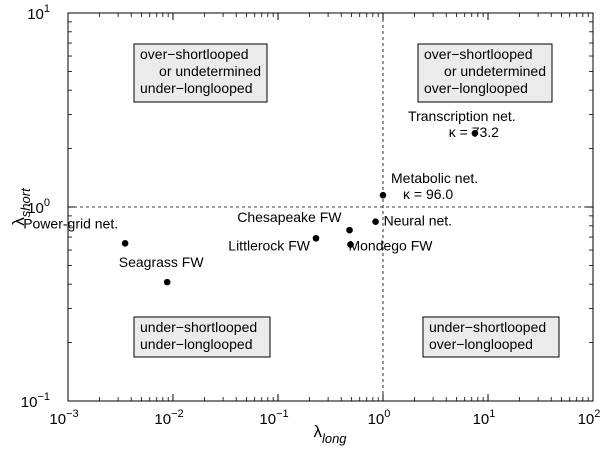 The height and width of the screenshot is (449, 605). What do you see at coordinates (289, 217) in the screenshot?
I see `data-label: Chesapeake FW` at bounding box center [289, 217].